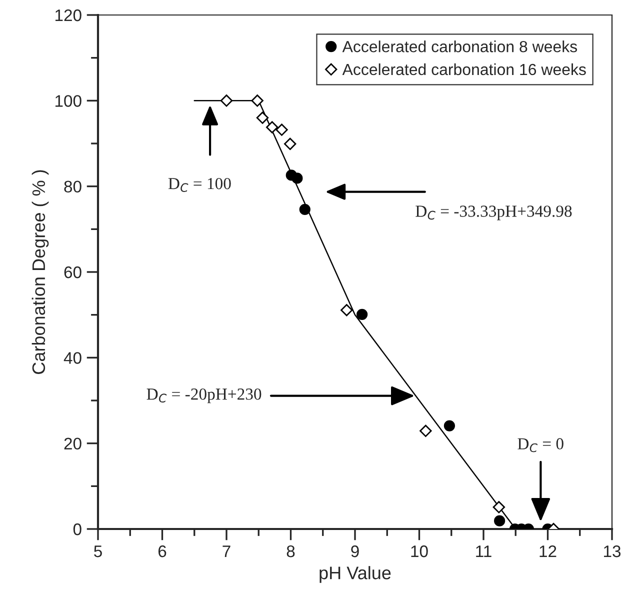 This screenshot has height=601, width=630. Describe the element at coordinates (612, 551) in the screenshot. I see `x-tick-label: 13` at that location.